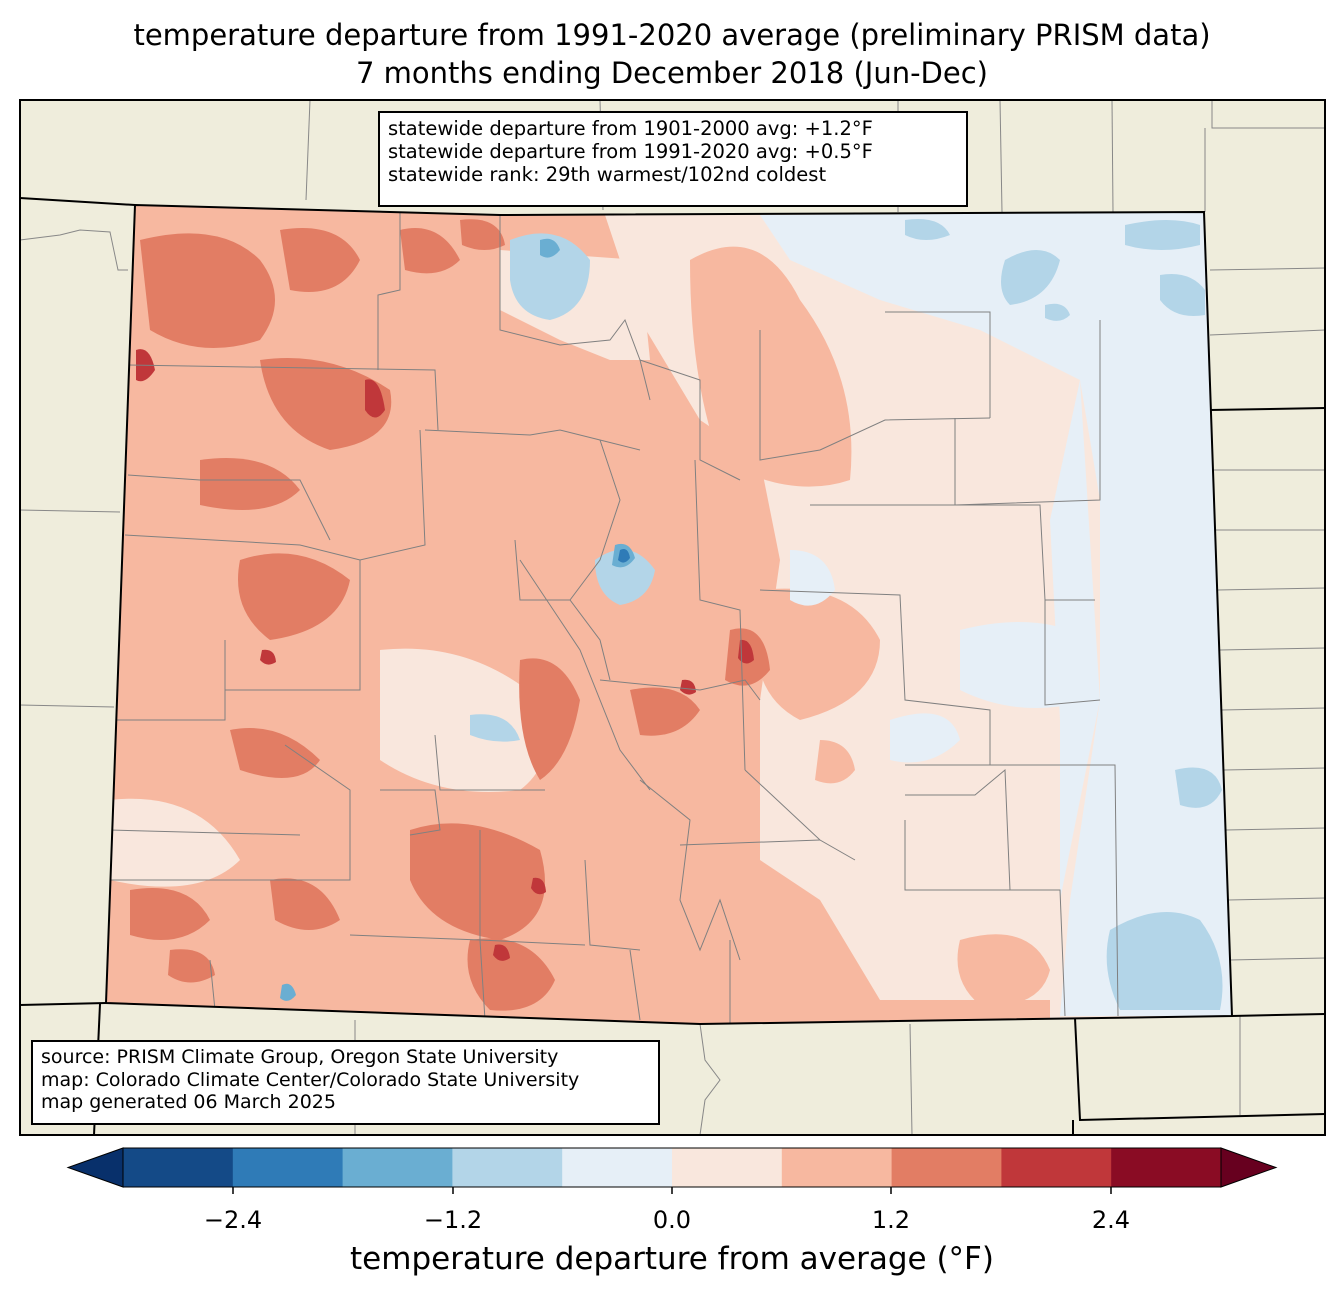  Describe the element at coordinates (1003, 970) in the screenshot. I see `contour-warm-se` at that location.